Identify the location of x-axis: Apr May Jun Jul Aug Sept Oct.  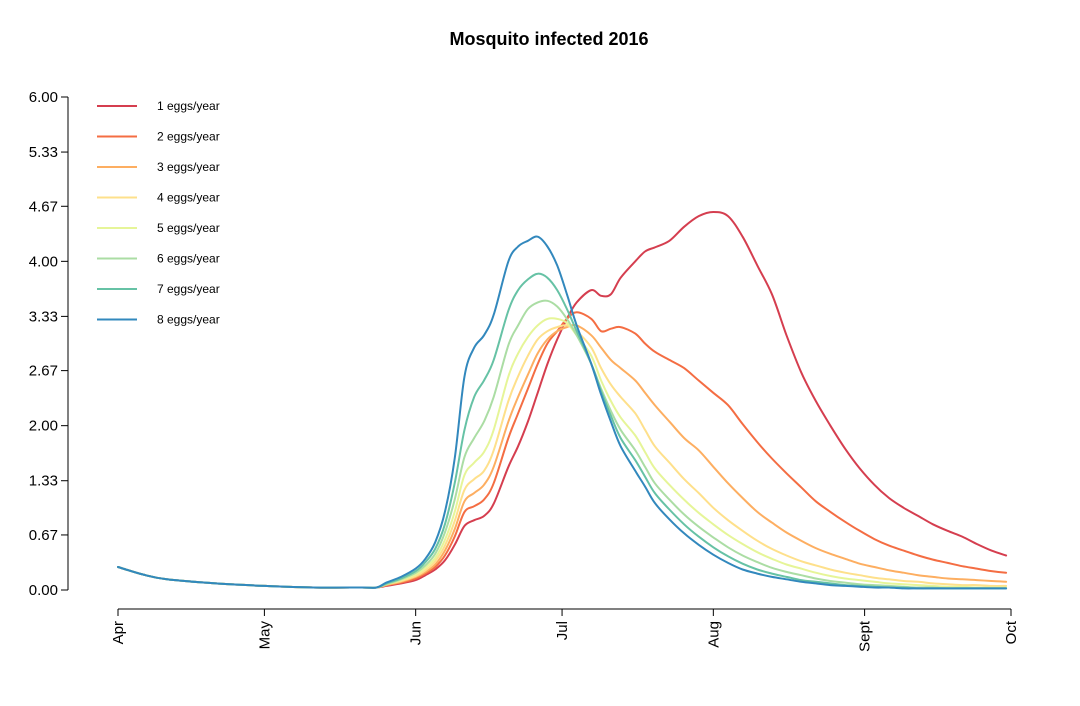
(565, 630).